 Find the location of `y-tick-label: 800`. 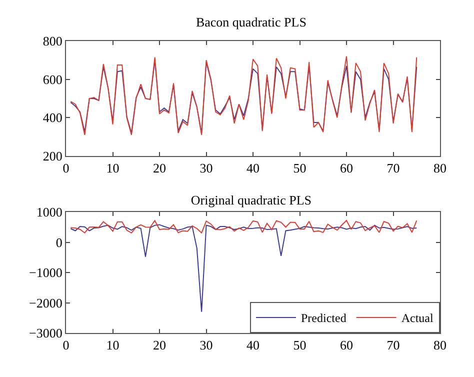

y-tick-label: 800 is located at coordinates (52, 41).